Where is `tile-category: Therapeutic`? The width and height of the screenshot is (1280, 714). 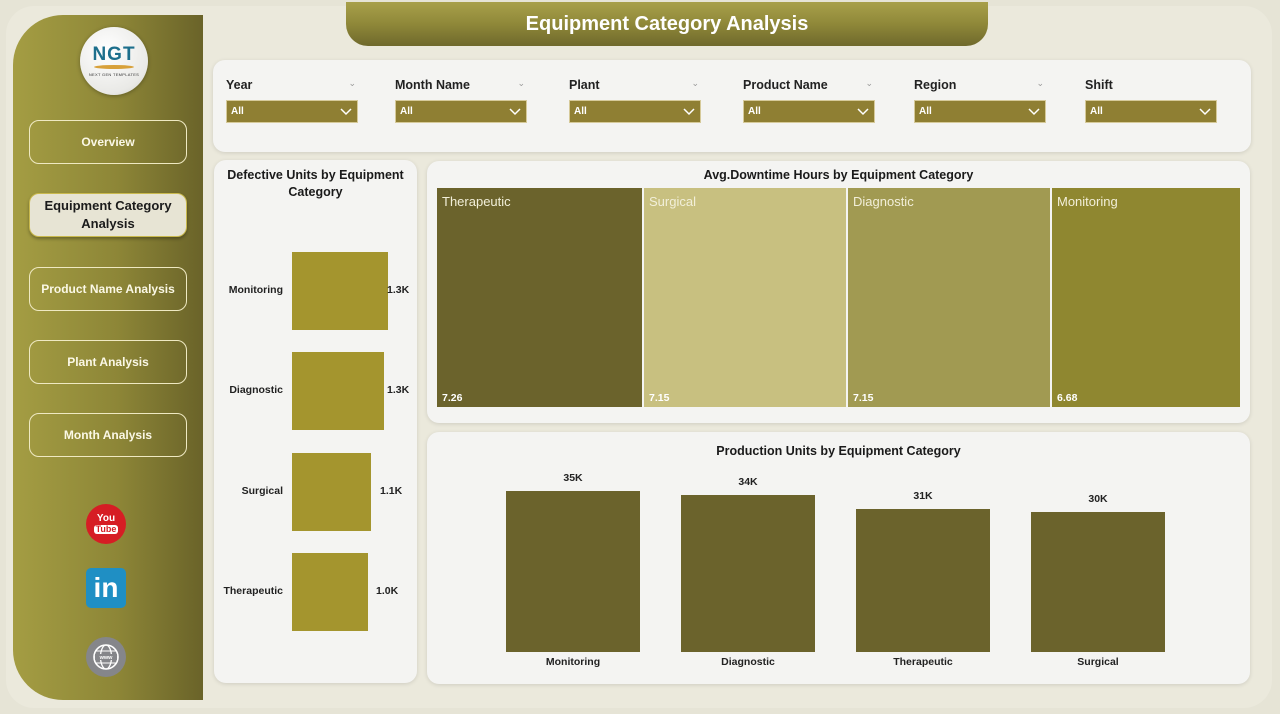 tile-category: Therapeutic is located at coordinates (476, 201).